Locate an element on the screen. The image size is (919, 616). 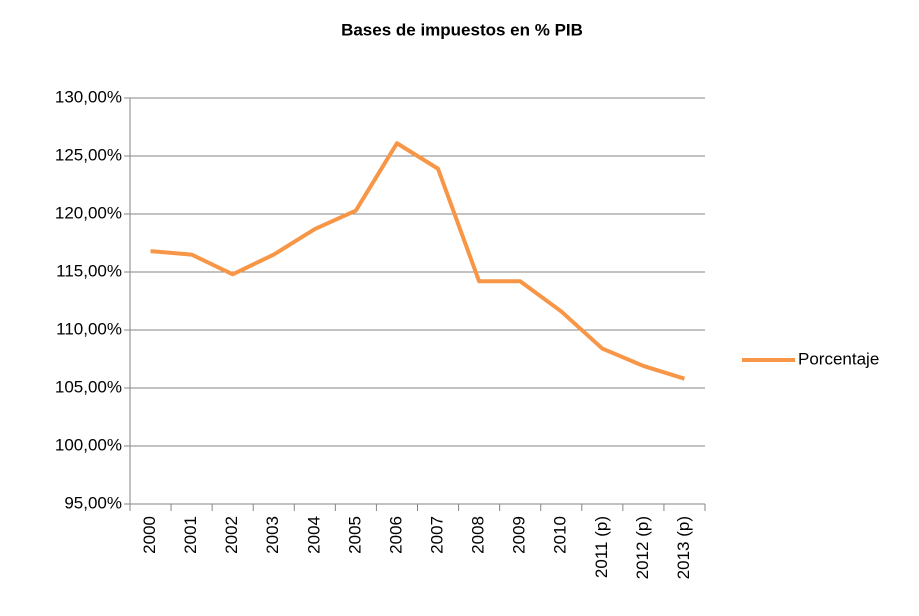
y-tick-label: 130,00% is located at coordinates (88, 96).